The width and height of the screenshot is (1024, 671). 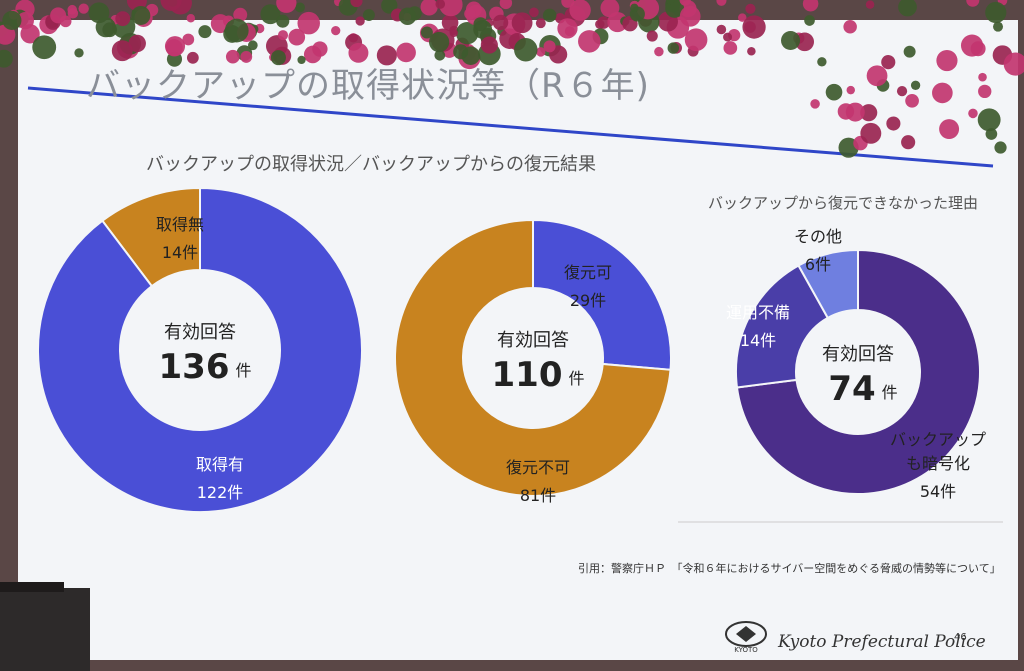 What do you see at coordinates (371, 164) in the screenshot?
I see `subtitle-left: バックアップの取得状況／バックアップからの復元結果` at bounding box center [371, 164].